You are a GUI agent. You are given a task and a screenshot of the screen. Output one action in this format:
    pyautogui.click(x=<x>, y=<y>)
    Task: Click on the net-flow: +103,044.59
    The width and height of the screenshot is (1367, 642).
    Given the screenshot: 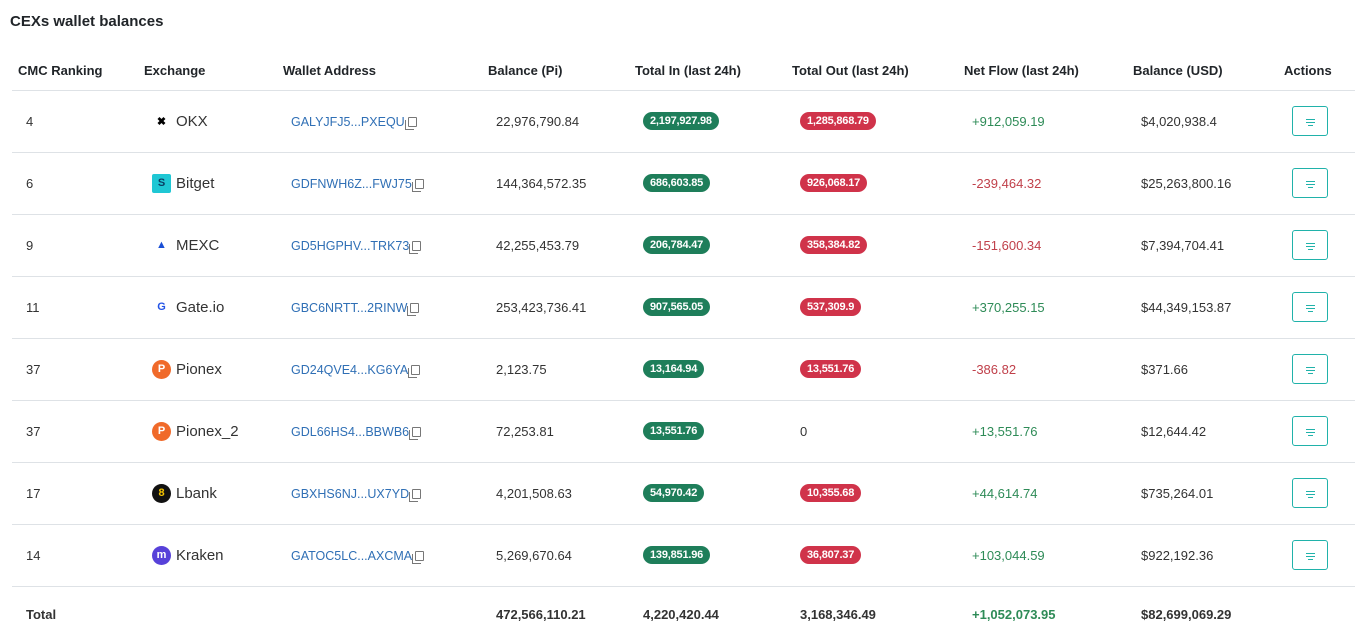 What is the action you would take?
    pyautogui.click(x=1042, y=555)
    